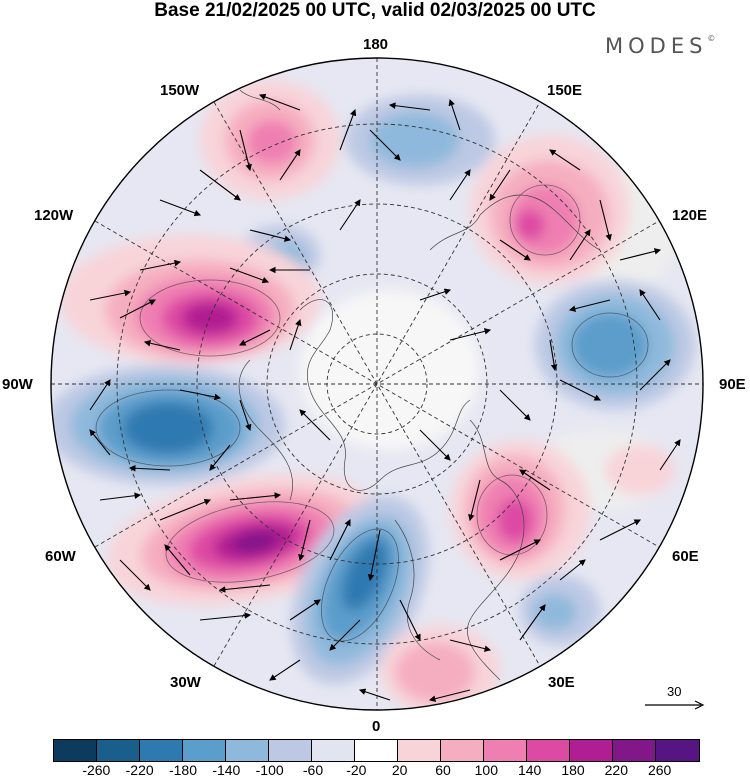 The image size is (750, 783). What do you see at coordinates (183, 770) in the screenshot?
I see `colorbar-tick-label: -180` at bounding box center [183, 770].